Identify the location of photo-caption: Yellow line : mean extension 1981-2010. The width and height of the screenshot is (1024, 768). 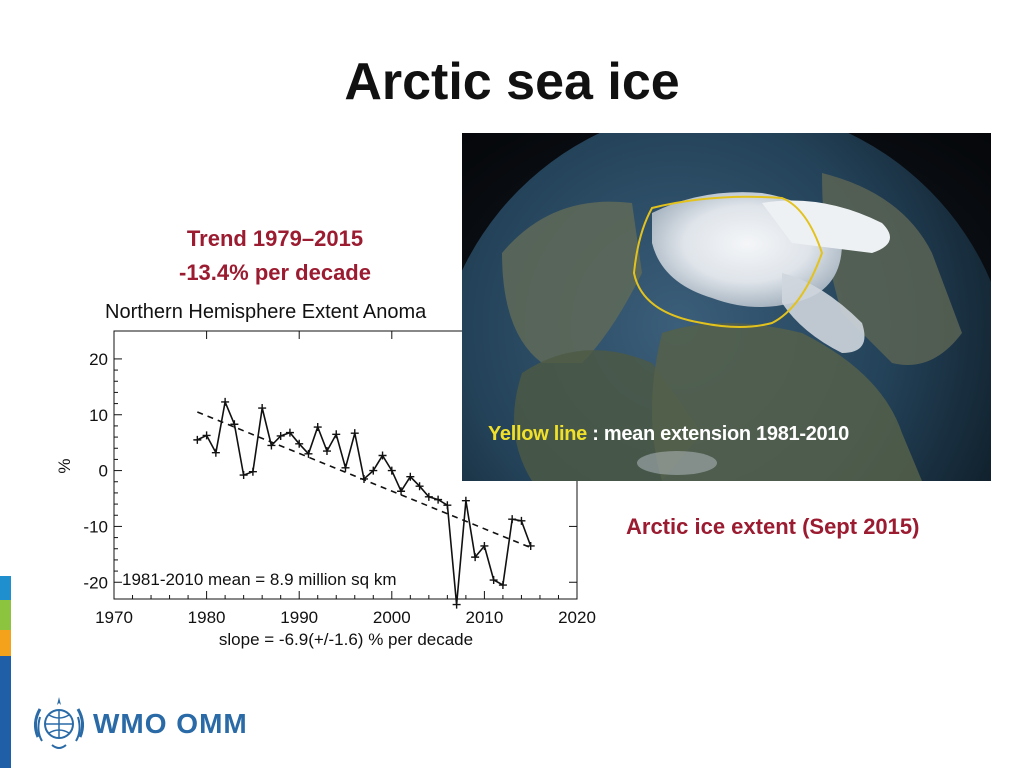
(668, 434).